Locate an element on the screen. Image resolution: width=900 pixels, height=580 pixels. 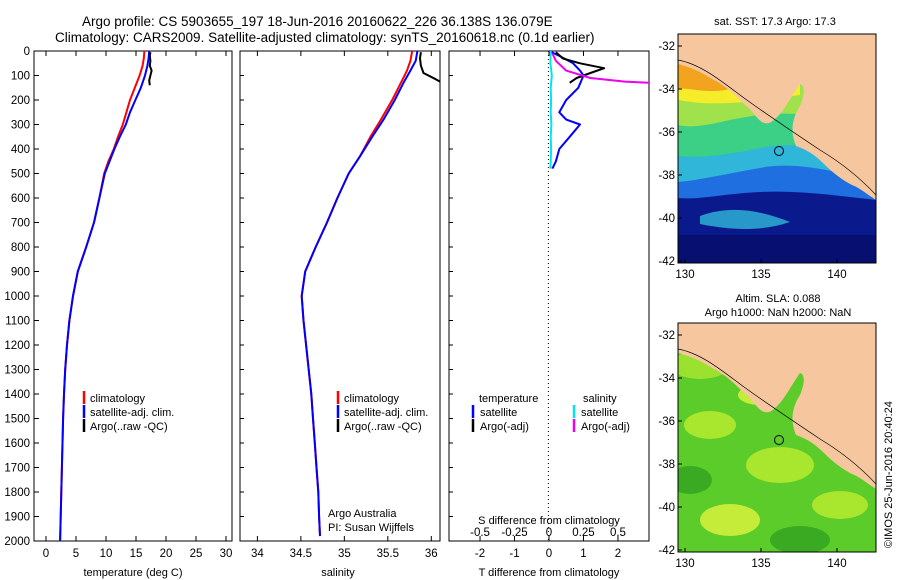
sst-map-frame is located at coordinates (777, 148).